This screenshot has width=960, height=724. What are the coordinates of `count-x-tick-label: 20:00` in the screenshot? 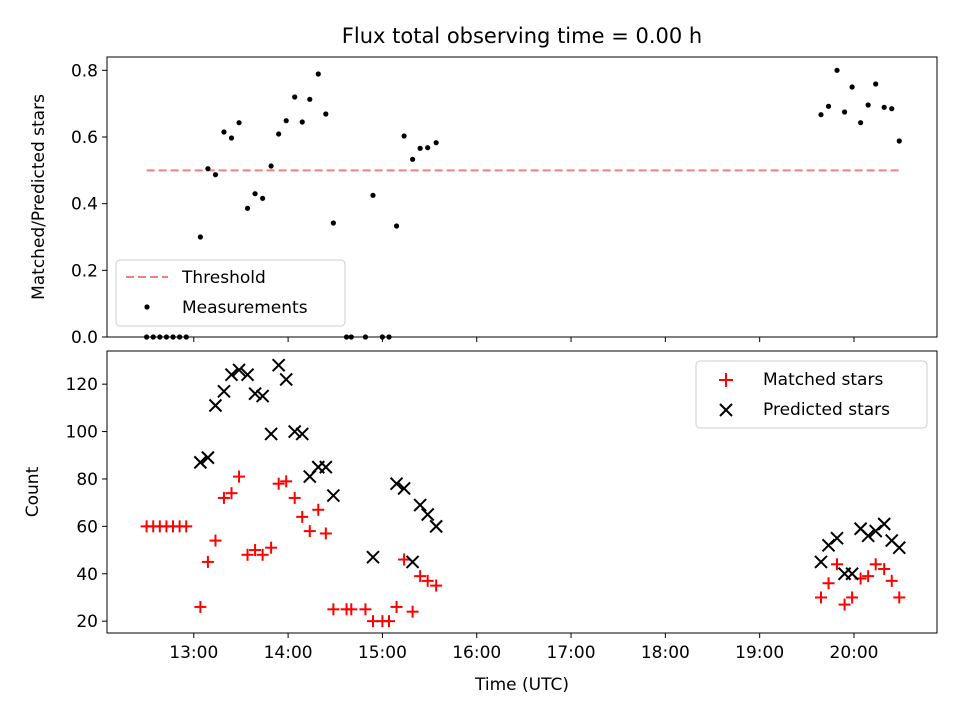 It's located at (854, 653).